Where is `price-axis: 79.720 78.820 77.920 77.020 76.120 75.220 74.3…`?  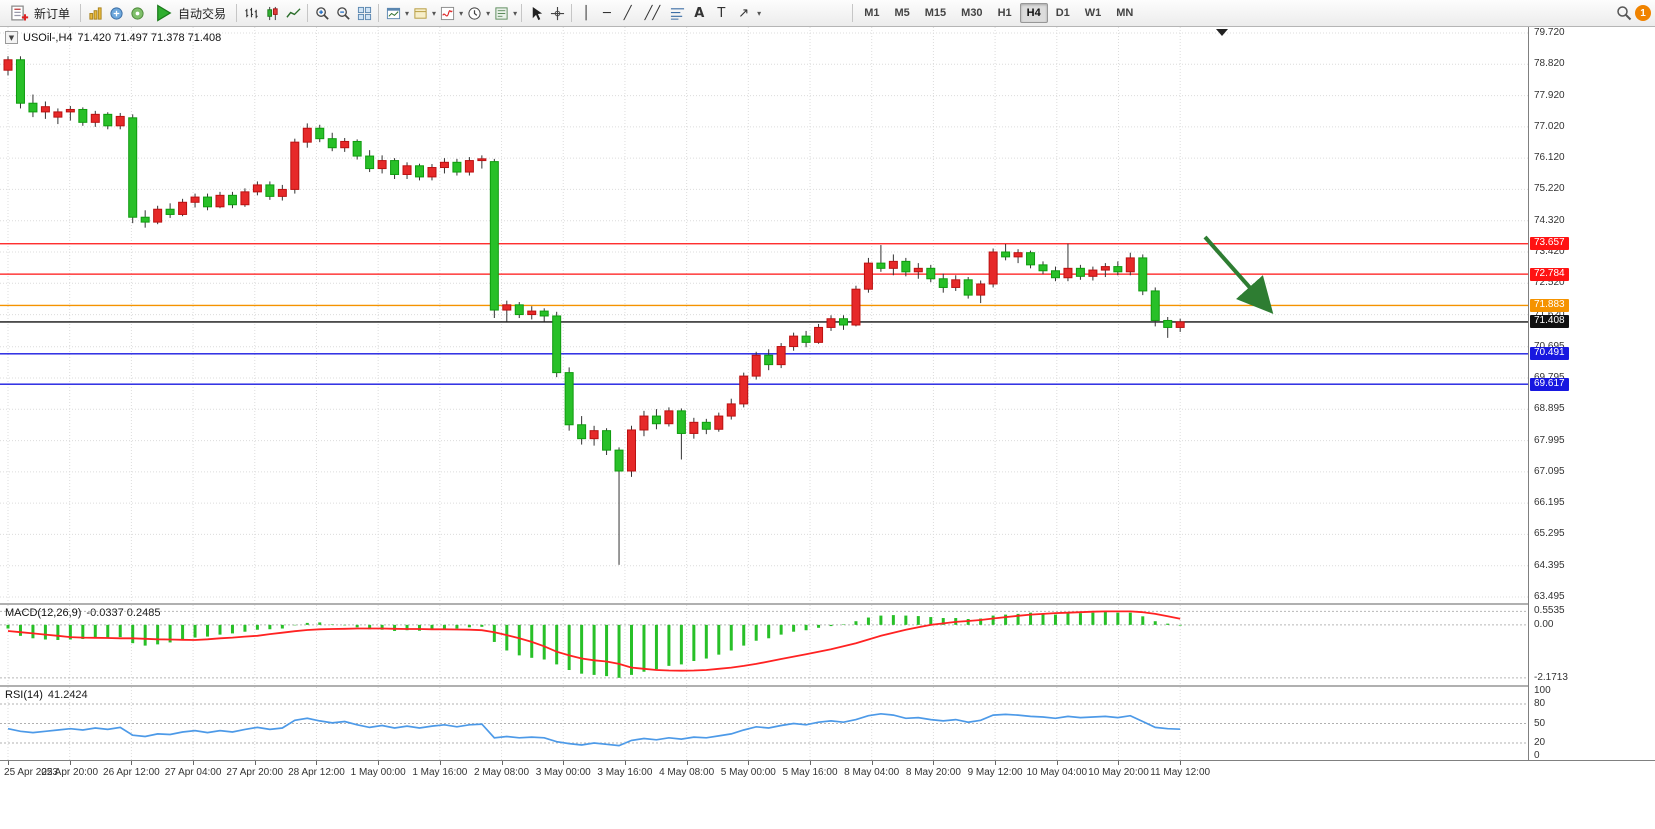 price-axis: 79.720 78.820 77.920 77.020 76.120 75.220 74.3… is located at coordinates (1591, 394).